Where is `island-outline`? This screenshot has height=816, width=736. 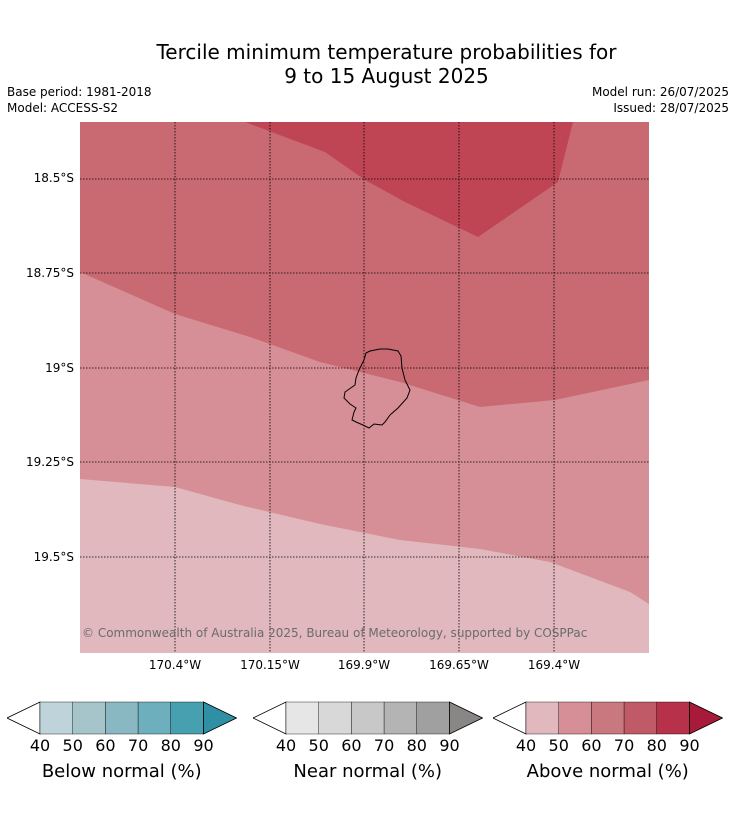
island-outline is located at coordinates (377, 388).